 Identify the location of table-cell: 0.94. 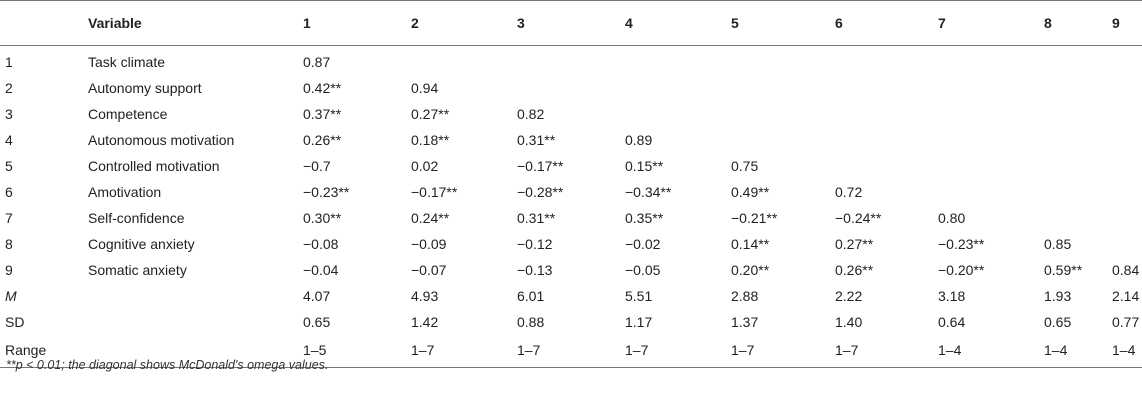
(425, 88).